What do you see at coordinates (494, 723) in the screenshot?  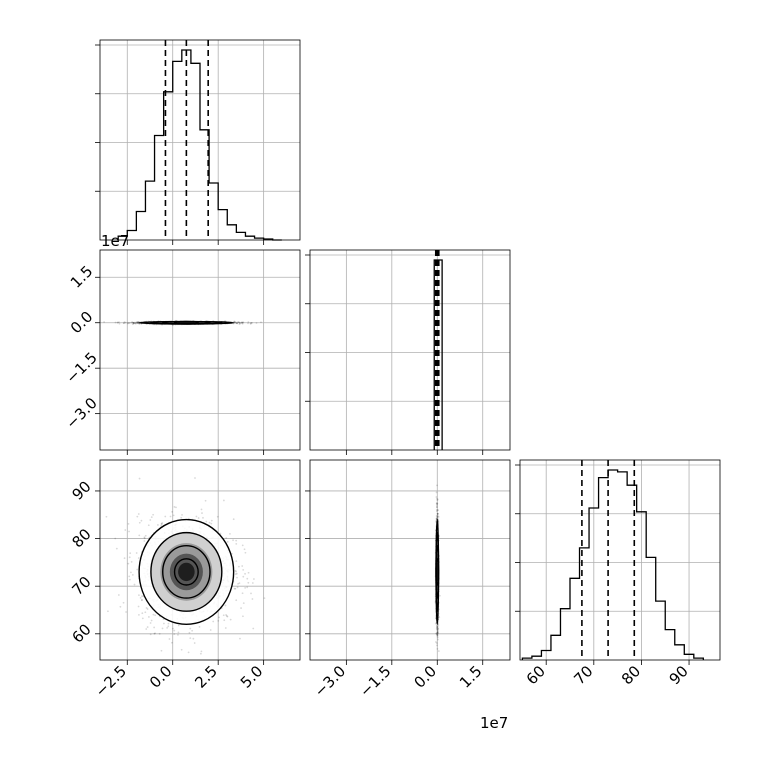 I see `offset-text-p1-x: 1e7` at bounding box center [494, 723].